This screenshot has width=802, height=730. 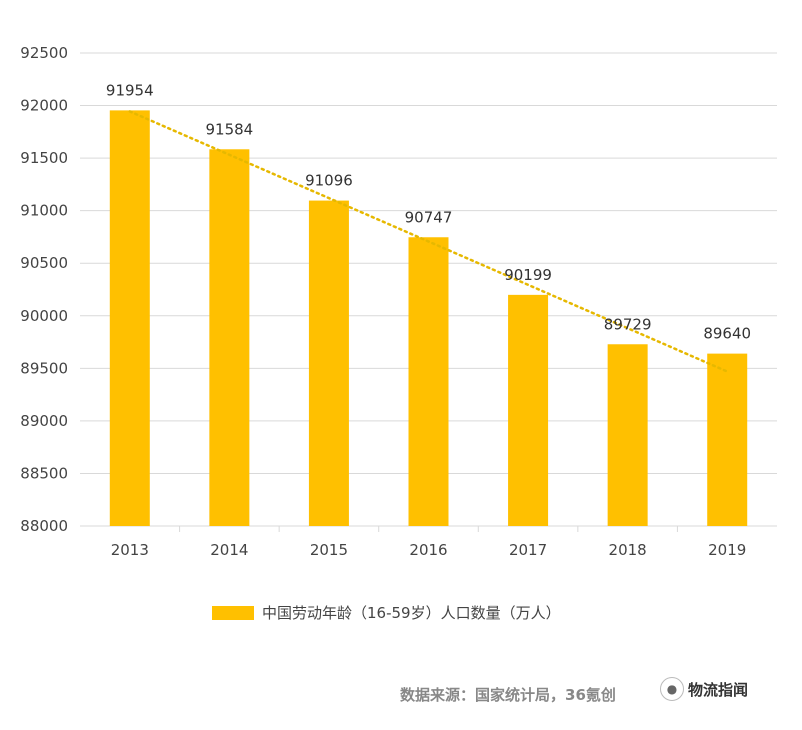 What do you see at coordinates (44, 263) in the screenshot?
I see `y-tick-label: 90500` at bounding box center [44, 263].